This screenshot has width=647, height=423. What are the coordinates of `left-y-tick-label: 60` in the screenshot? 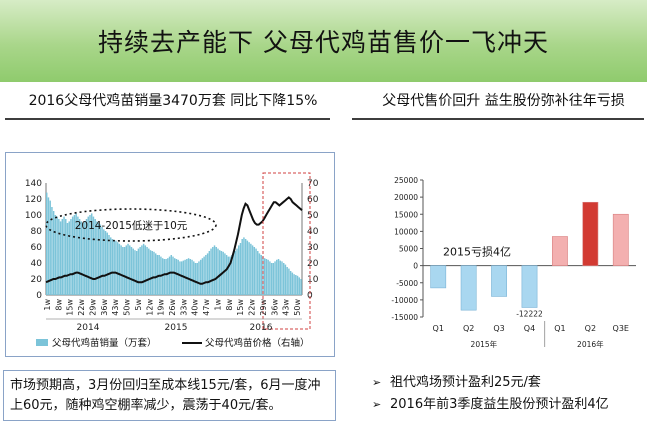 It's located at (37, 248).